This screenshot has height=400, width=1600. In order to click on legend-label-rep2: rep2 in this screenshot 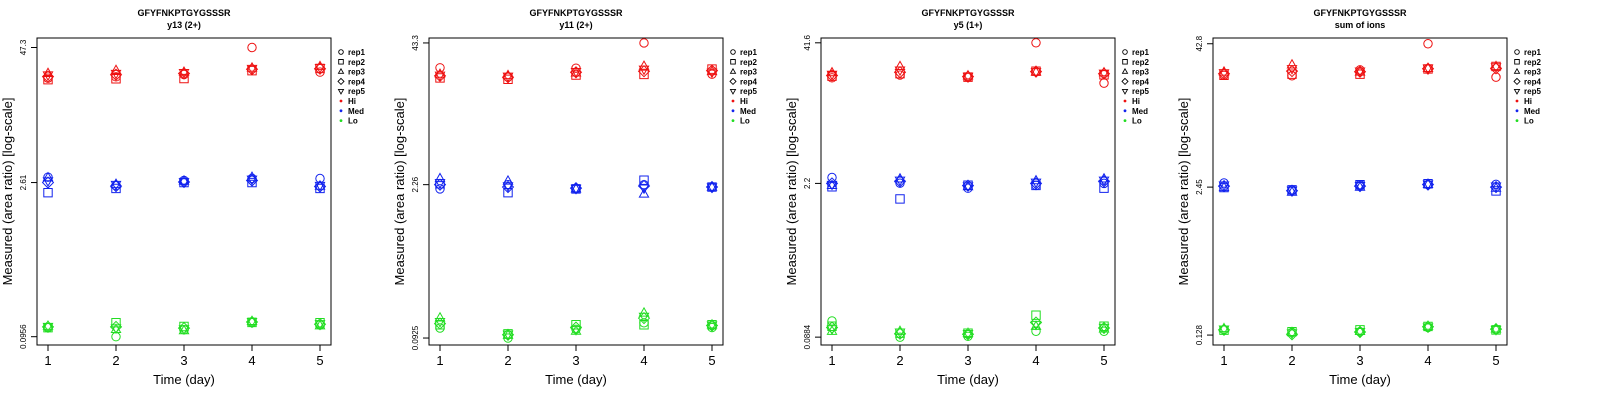, I will do `click(748, 62)`.